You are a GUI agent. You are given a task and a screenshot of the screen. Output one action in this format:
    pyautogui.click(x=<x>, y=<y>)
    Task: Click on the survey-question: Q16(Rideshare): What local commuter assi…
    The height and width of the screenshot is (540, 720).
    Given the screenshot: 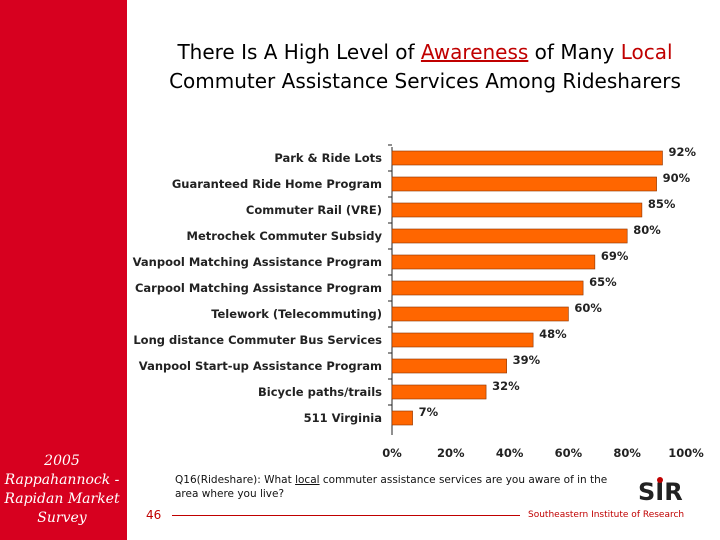 What is the action you would take?
    pyautogui.click(x=395, y=487)
    